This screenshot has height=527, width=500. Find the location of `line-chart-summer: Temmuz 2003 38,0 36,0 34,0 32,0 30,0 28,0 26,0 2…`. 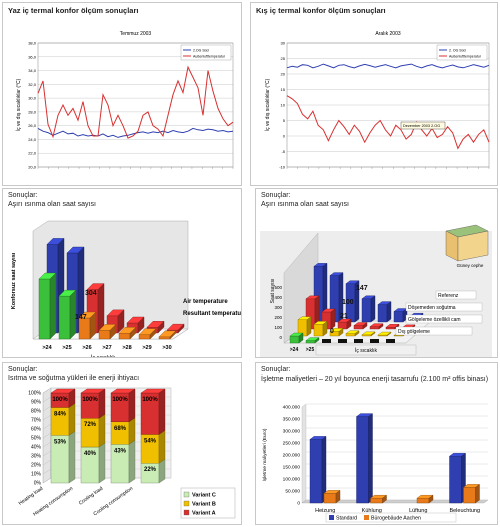

line-chart-summer: Temmuz 2003 38,0 36,0 34,0 32,0 30,0 28,0 26,0 2… is located at coordinates (124, 100).